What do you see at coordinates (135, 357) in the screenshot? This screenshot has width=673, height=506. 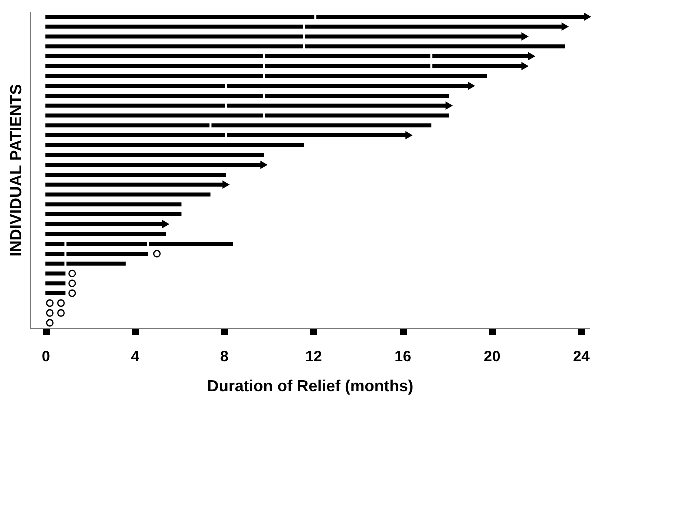 I see `x-tick-label: 4` at bounding box center [135, 357].